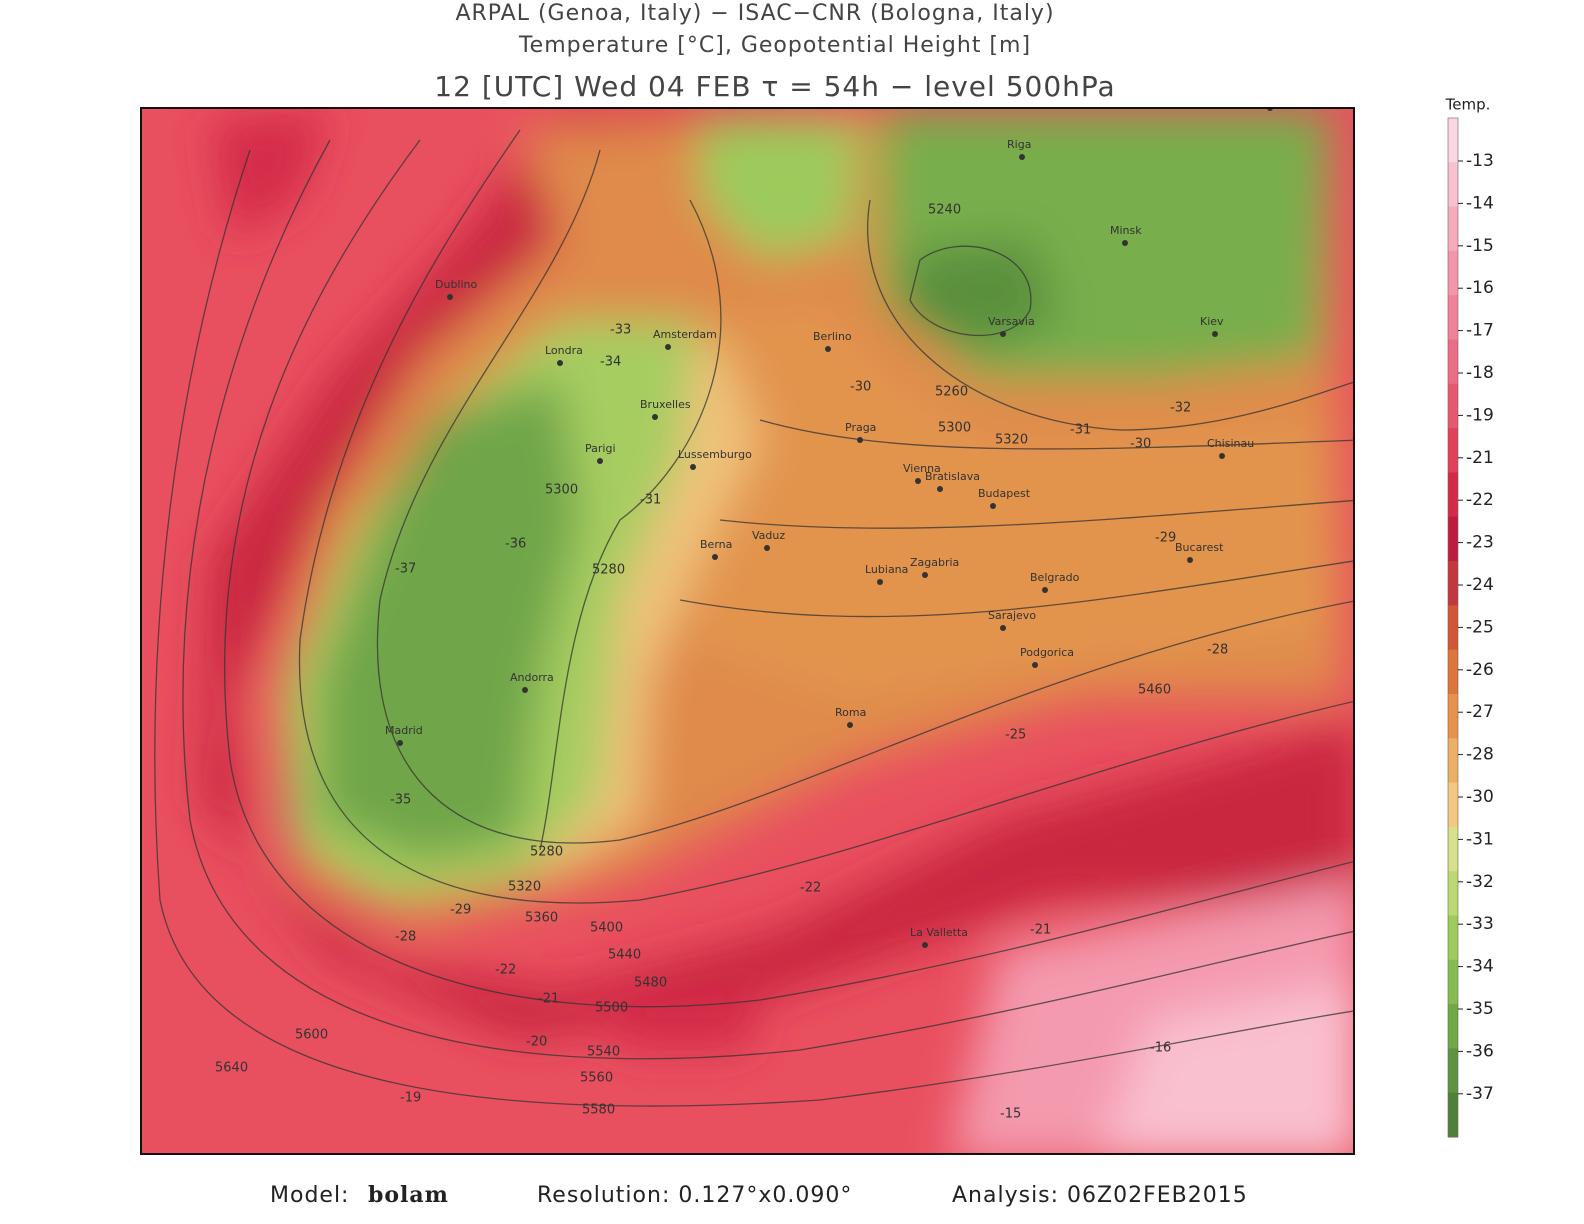  Describe the element at coordinates (944, 210) in the screenshot. I see `contour-label: 5240` at that location.